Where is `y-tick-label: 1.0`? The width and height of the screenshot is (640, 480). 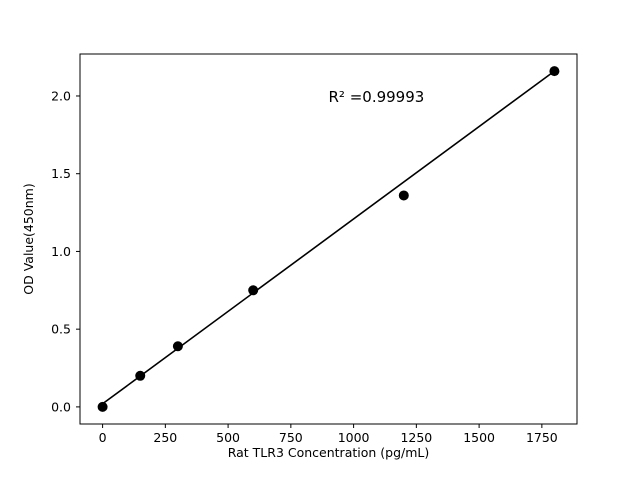
y-tick-label: 1.0 is located at coordinates (61, 251).